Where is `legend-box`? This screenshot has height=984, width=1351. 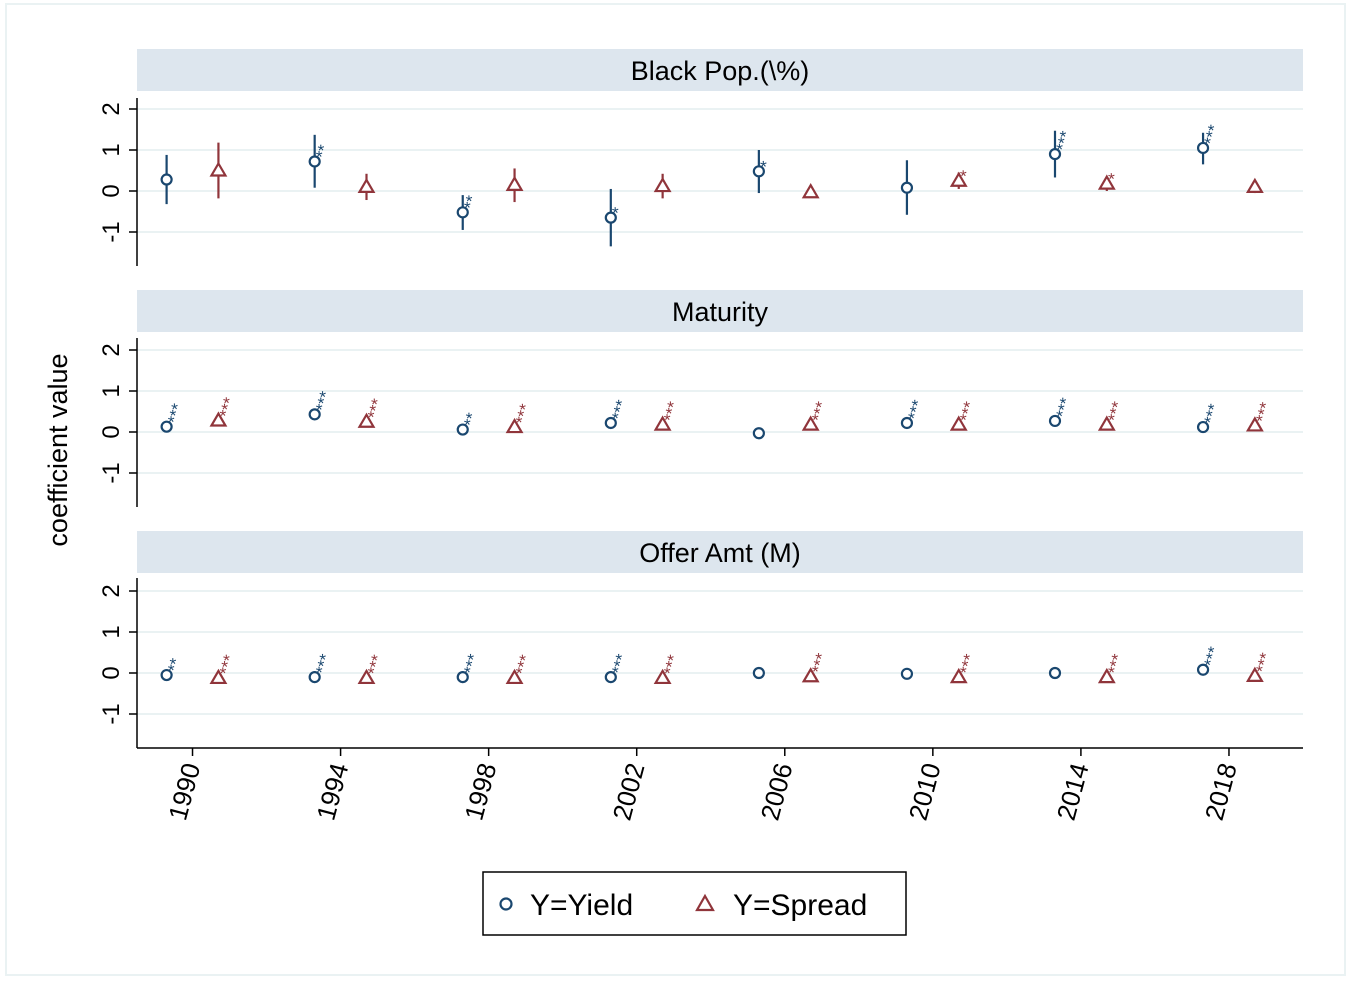 legend-box is located at coordinates (694, 903).